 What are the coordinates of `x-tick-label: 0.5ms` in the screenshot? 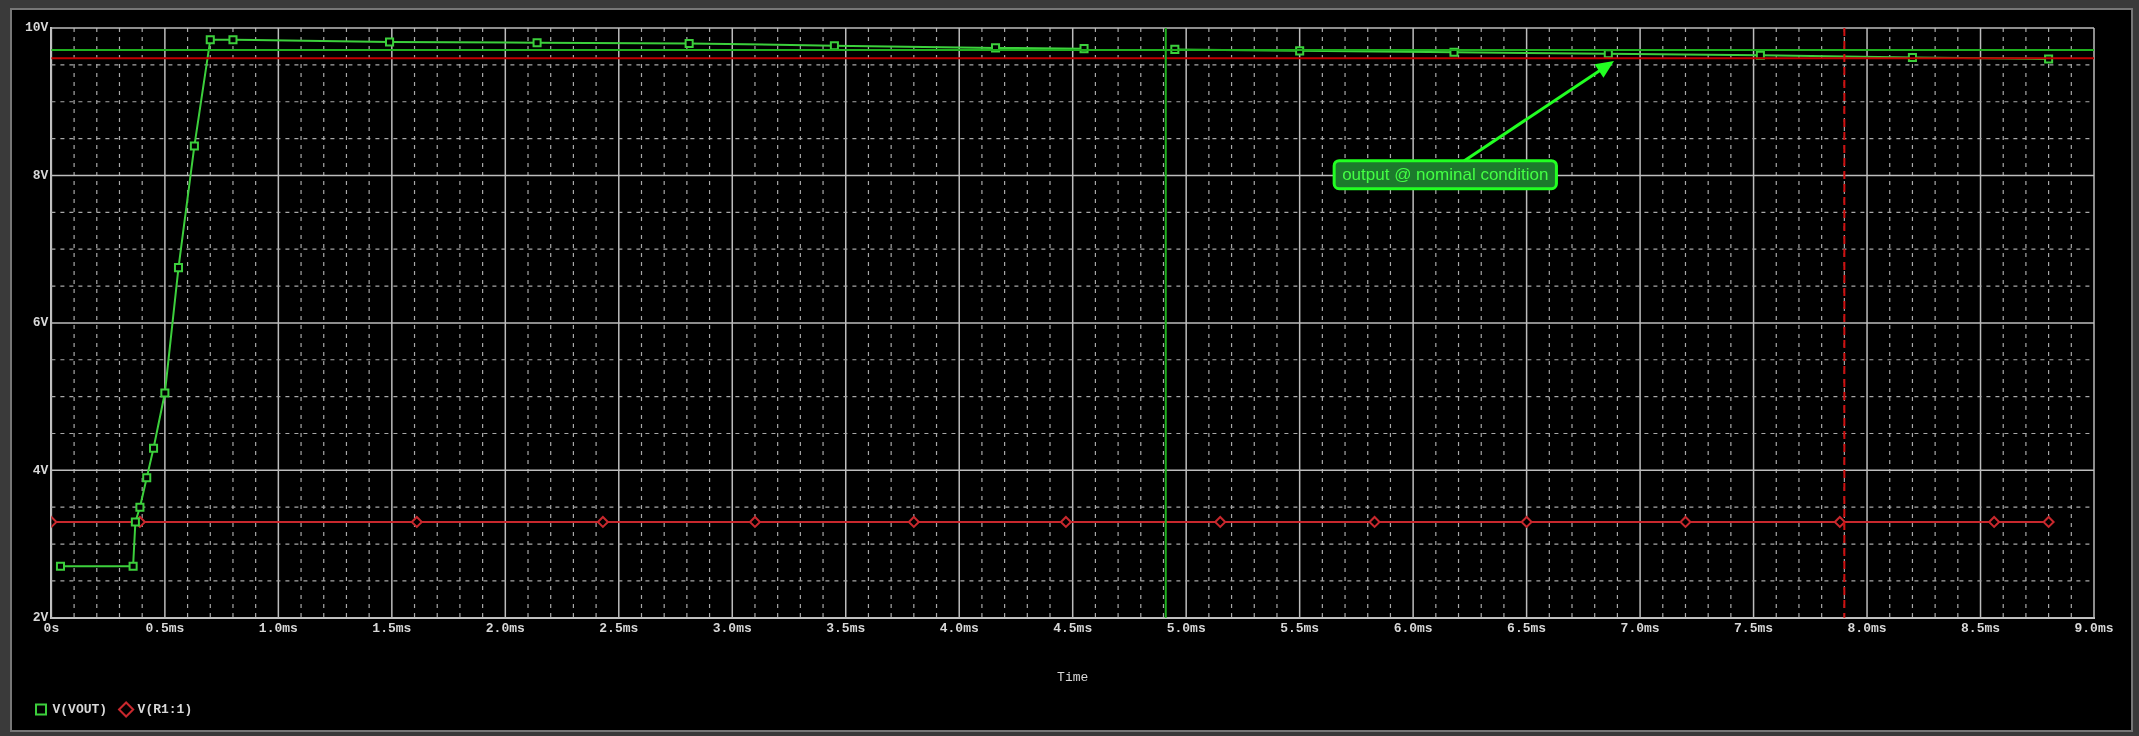 It's located at (165, 628).